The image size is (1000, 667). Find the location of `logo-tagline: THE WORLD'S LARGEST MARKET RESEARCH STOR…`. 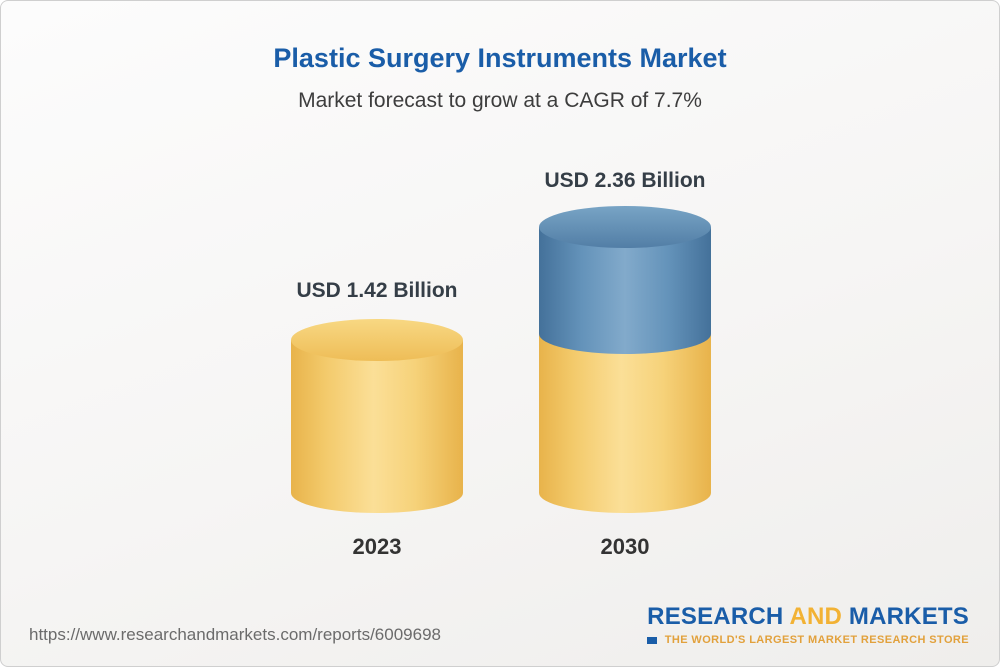

logo-tagline: THE WORLD'S LARGEST MARKET RESEARCH STOR… is located at coordinates (816, 640).